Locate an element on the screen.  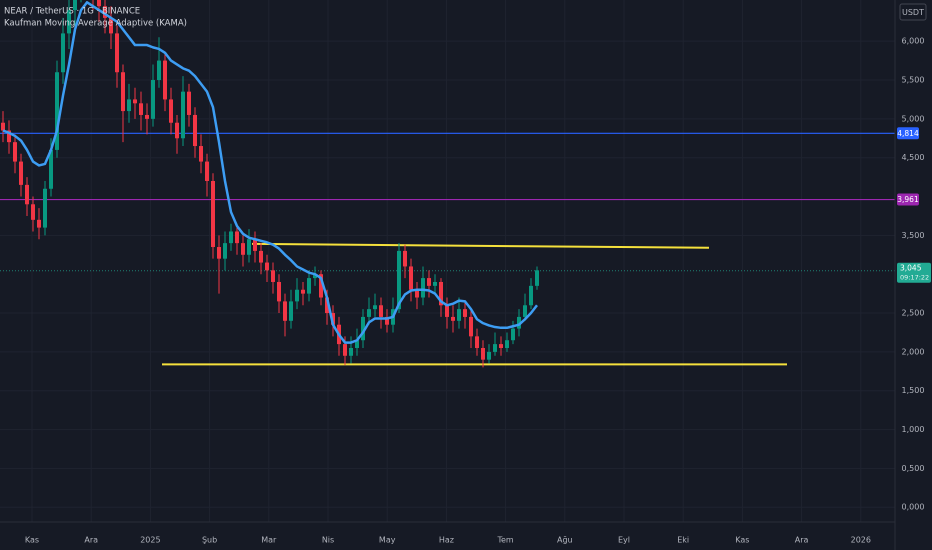
y-tick-label: 0,500 is located at coordinates (913, 468).